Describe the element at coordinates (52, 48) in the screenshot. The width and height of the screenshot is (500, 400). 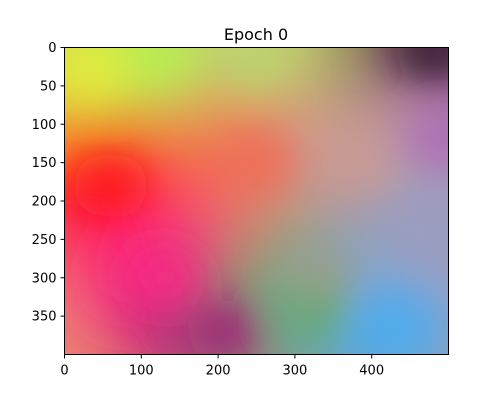
I see `y-tick-label: 0` at that location.